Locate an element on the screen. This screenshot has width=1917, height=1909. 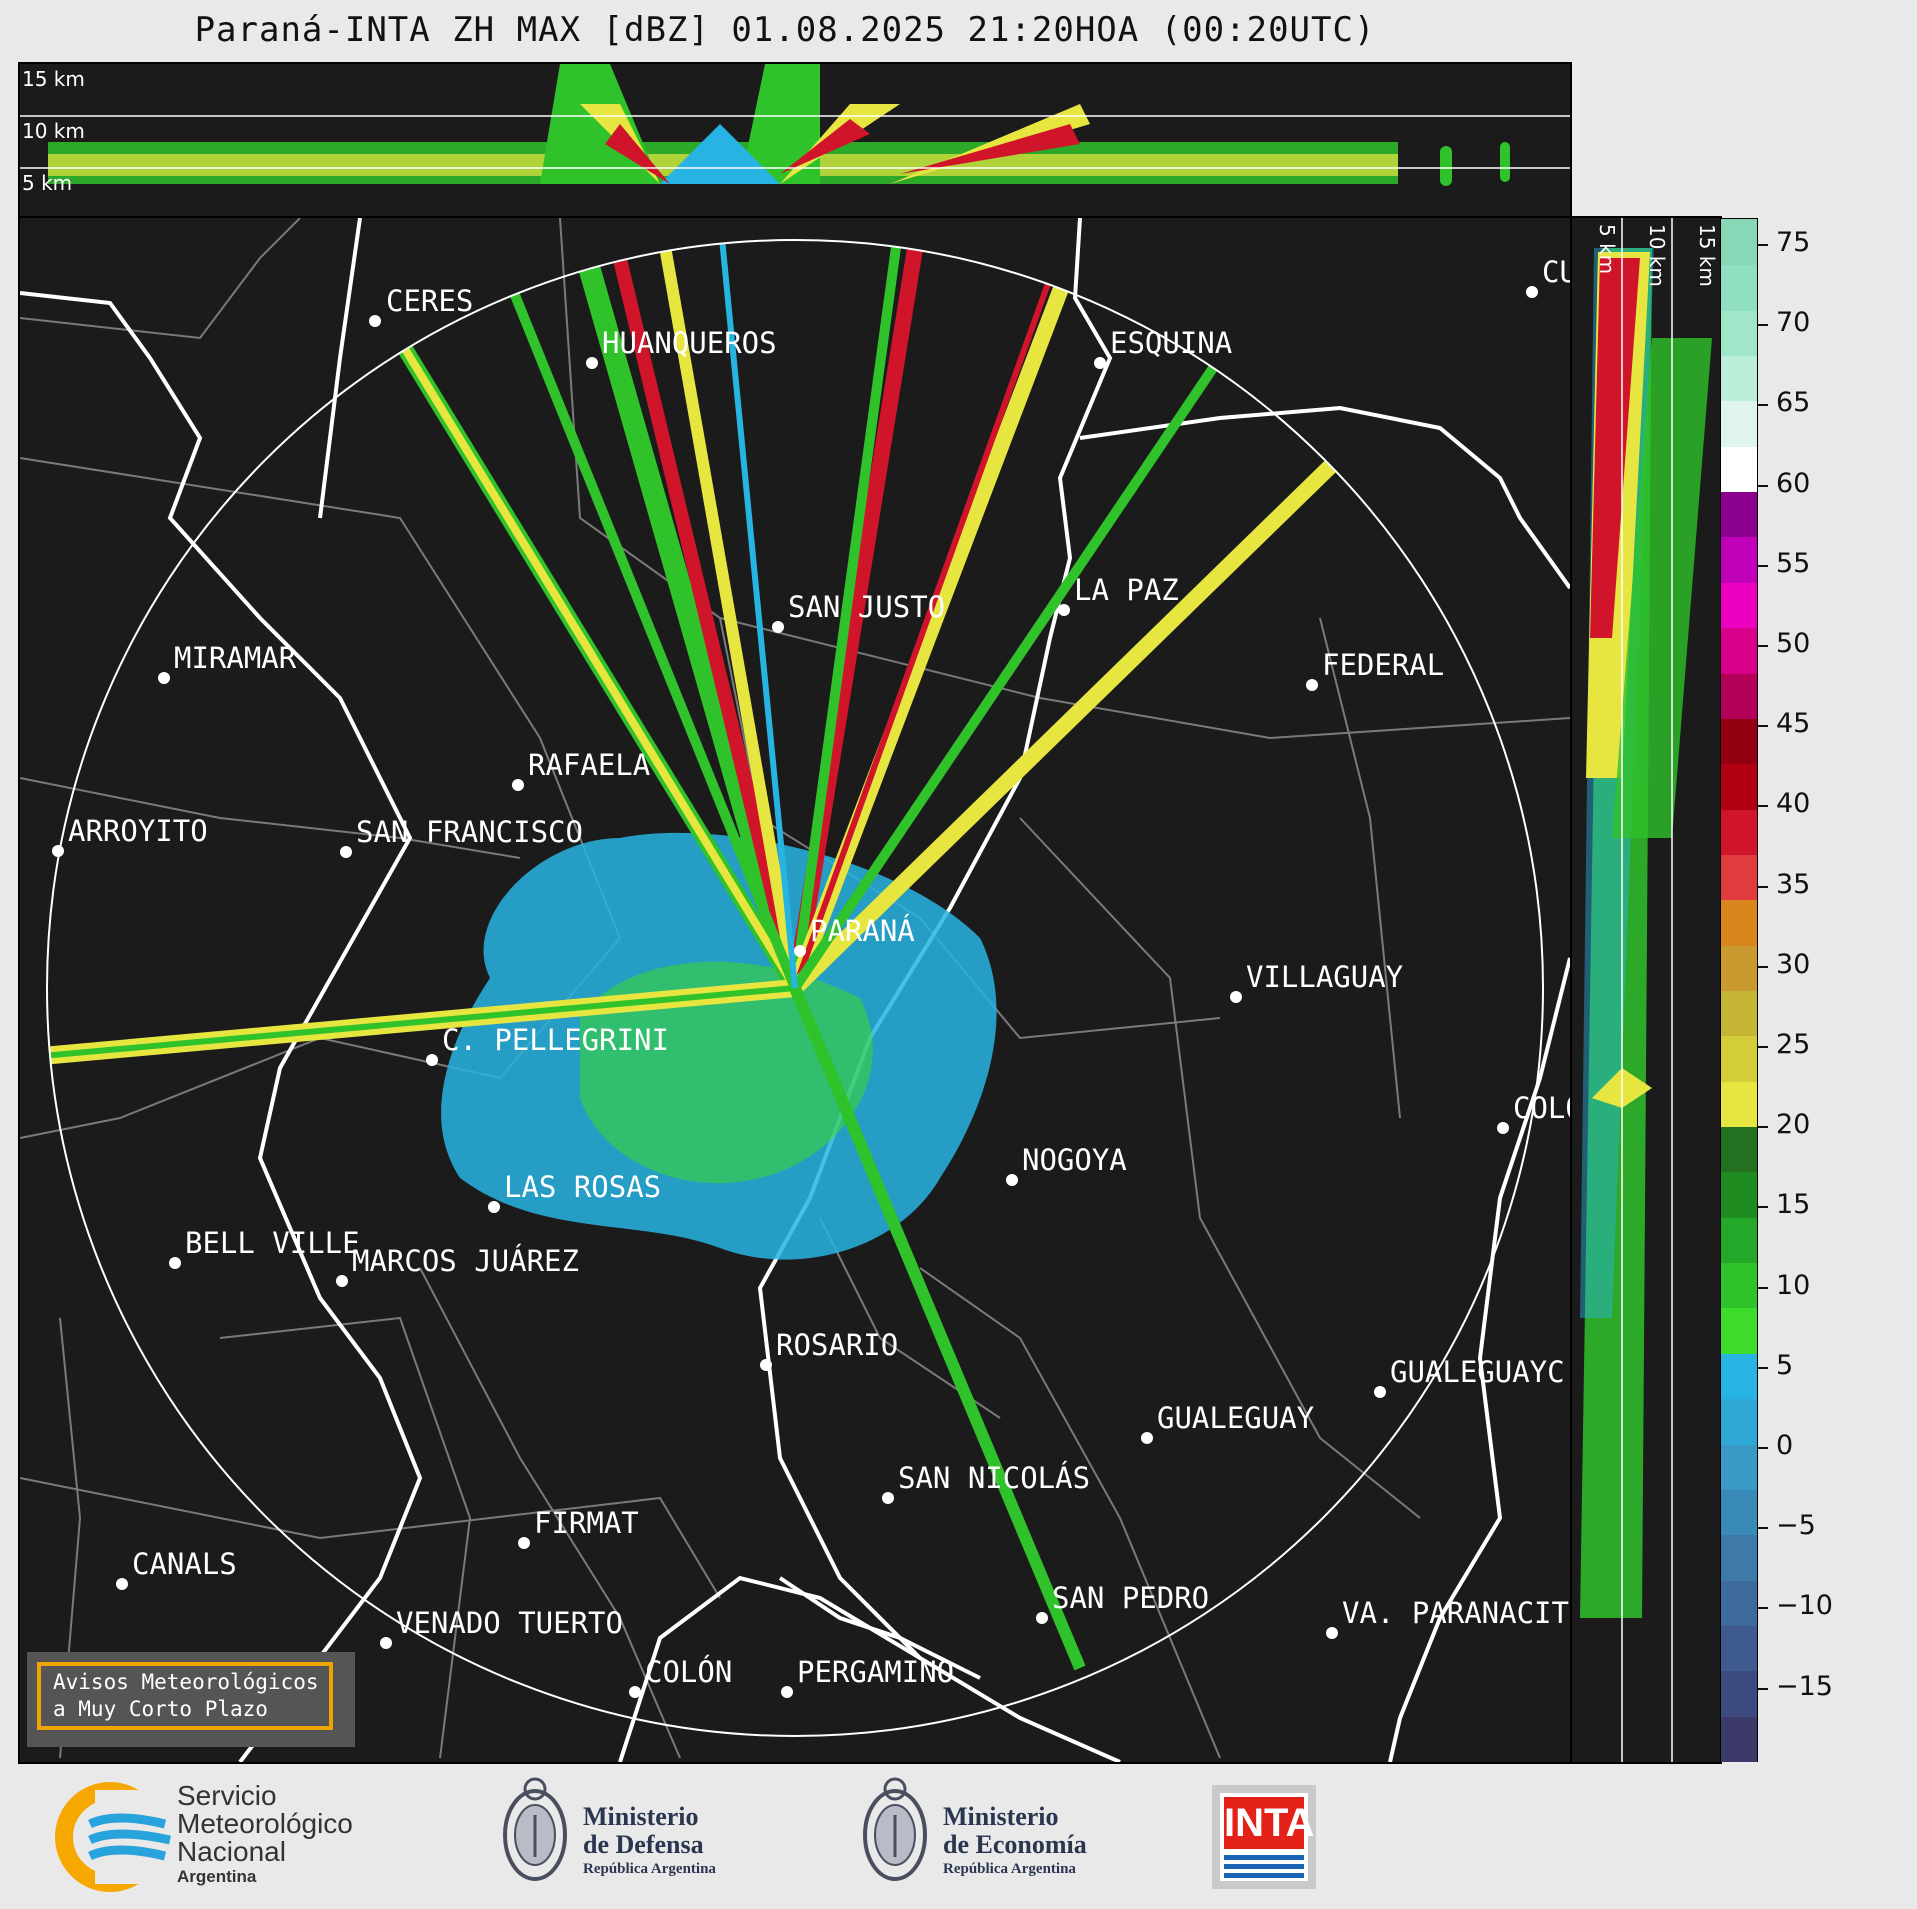
defensa-emblem is located at coordinates (535, 1829).